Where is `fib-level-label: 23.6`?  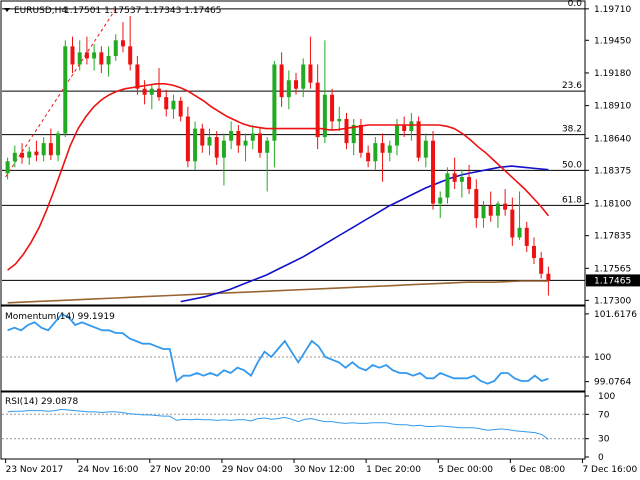 fib-level-label: 23.6 is located at coordinates (572, 86).